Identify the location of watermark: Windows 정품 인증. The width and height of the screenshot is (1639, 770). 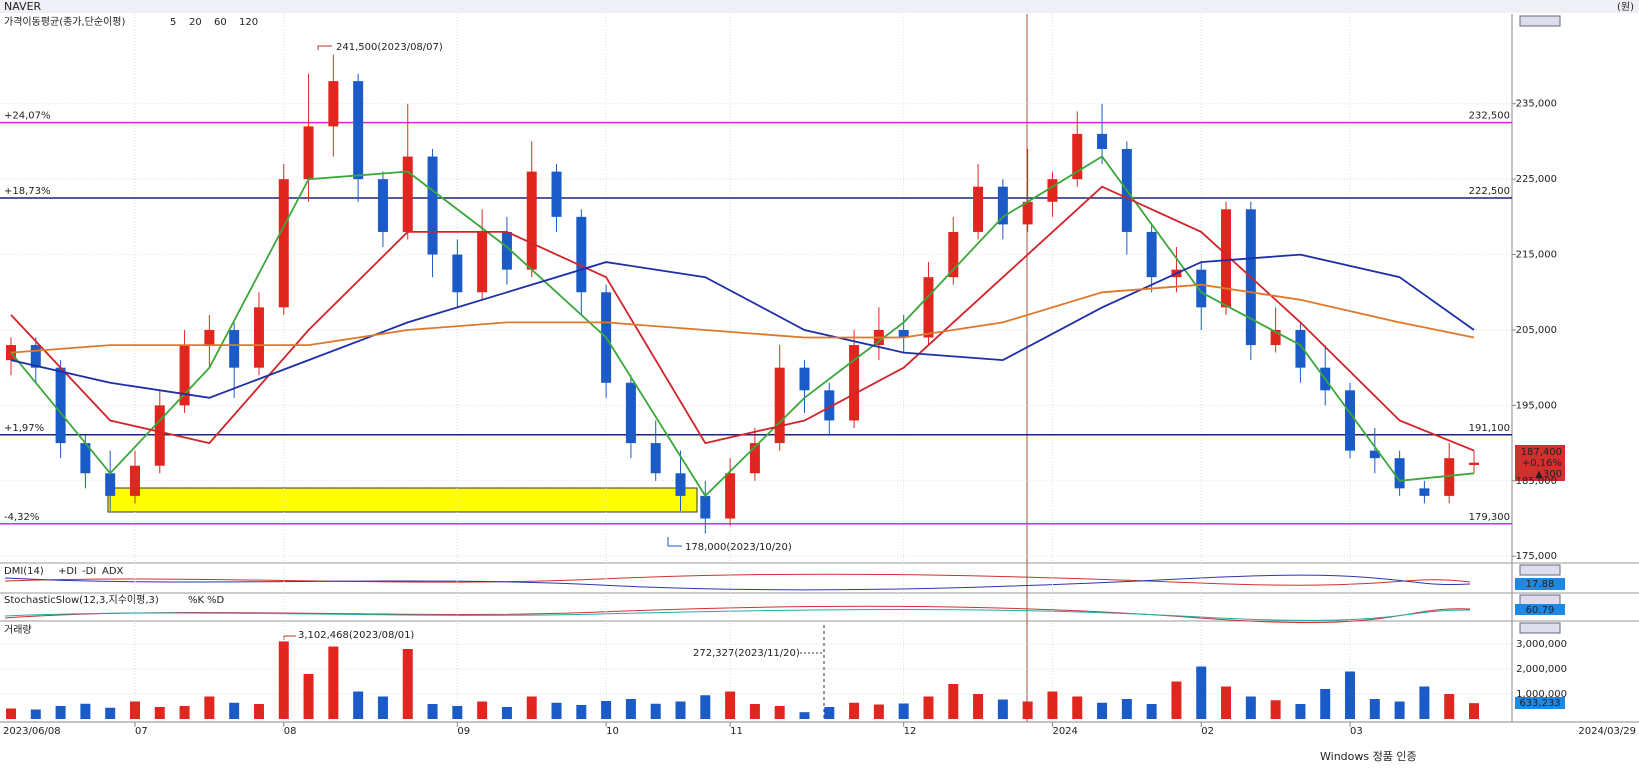
(1368, 756).